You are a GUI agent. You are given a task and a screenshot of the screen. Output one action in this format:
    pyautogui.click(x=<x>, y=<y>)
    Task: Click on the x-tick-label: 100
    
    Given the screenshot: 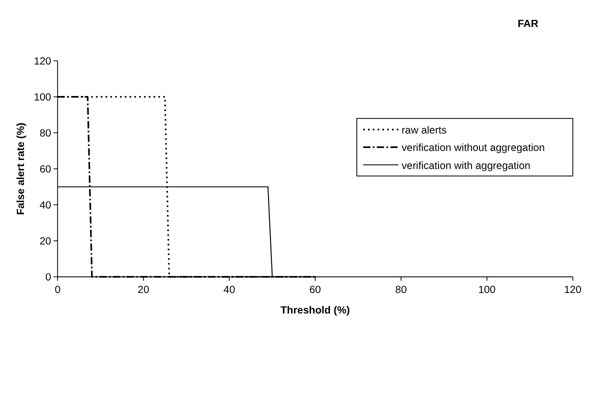 What is the action you would take?
    pyautogui.click(x=487, y=290)
    